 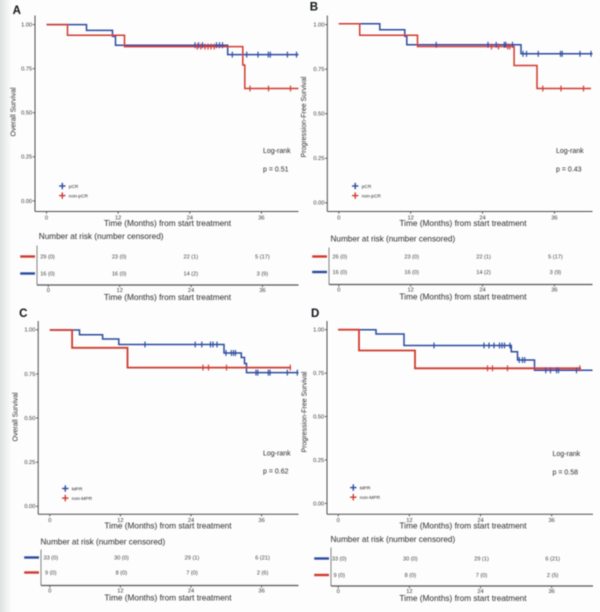 What do you see at coordinates (566, 472) in the screenshot?
I see `svg-text: p = 0.58` at bounding box center [566, 472].